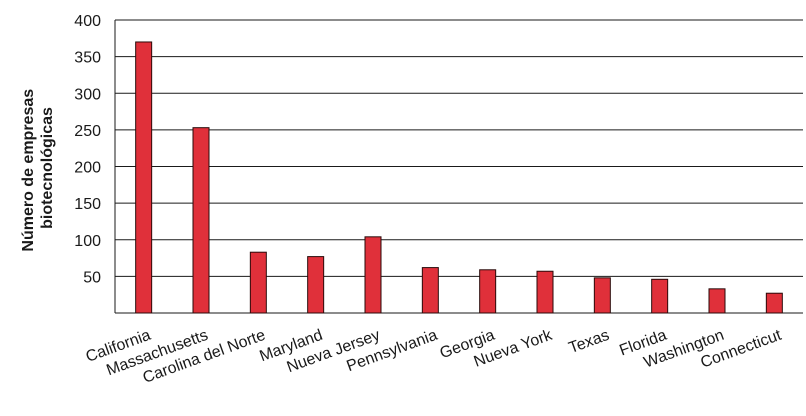  What do you see at coordinates (87, 131) in the screenshot?
I see `y-tick-label: 250` at bounding box center [87, 131].